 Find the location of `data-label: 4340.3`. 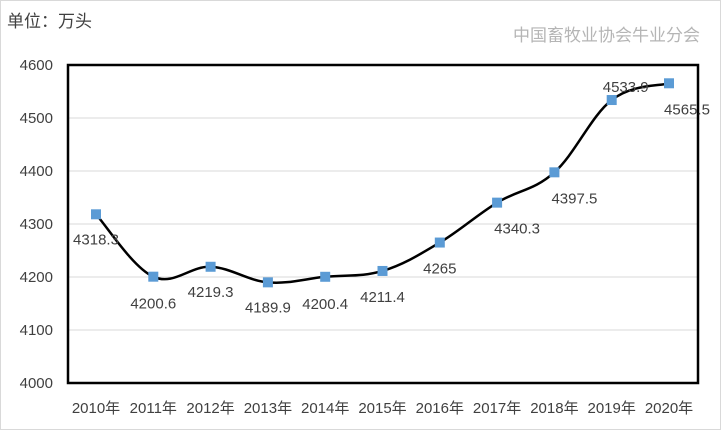

data-label: 4340.3 is located at coordinates (517, 229).